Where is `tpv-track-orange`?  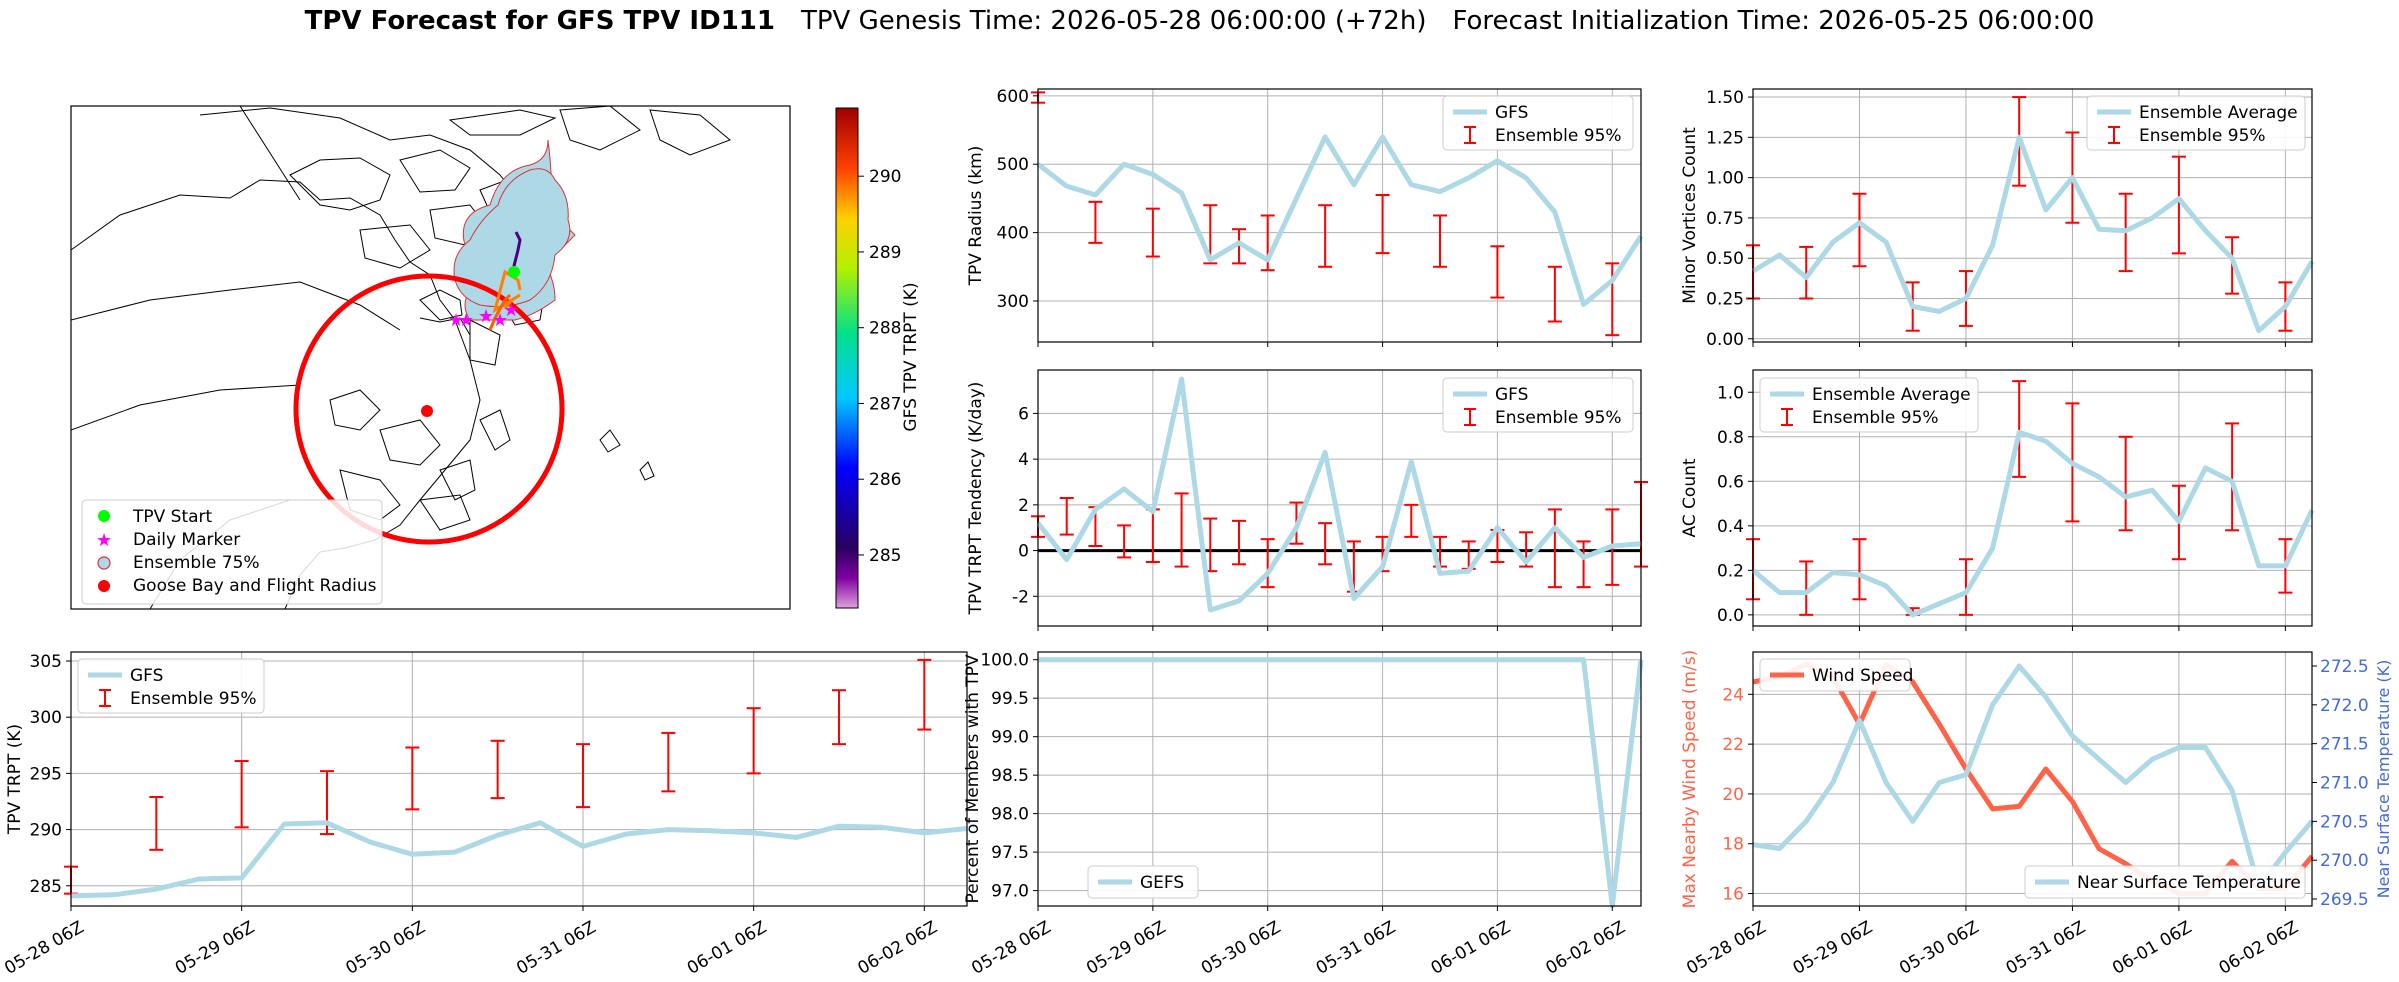
tpv-track-orange is located at coordinates (507, 291).